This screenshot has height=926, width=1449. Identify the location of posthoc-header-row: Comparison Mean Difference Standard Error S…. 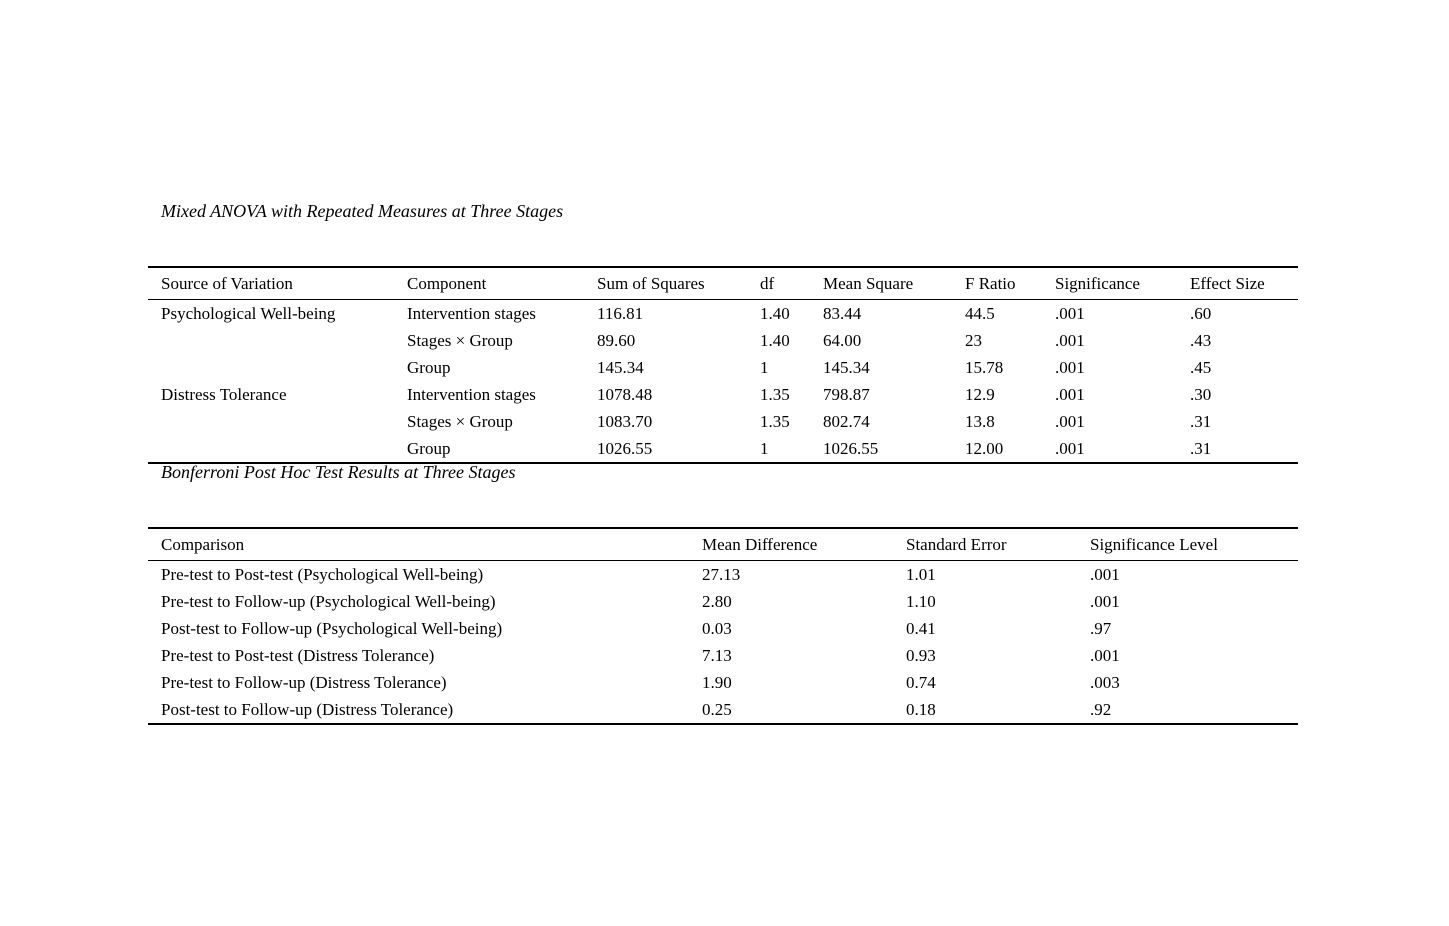
(723, 544).